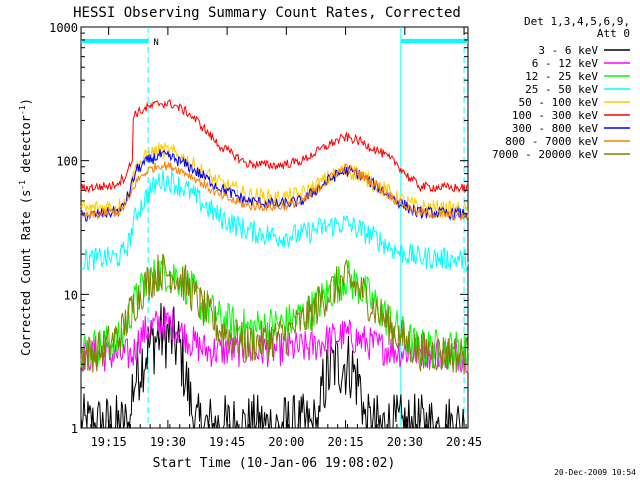 The height and width of the screenshot is (480, 640). What do you see at coordinates (168, 442) in the screenshot?
I see `x-tick-label-1: 19:30` at bounding box center [168, 442].